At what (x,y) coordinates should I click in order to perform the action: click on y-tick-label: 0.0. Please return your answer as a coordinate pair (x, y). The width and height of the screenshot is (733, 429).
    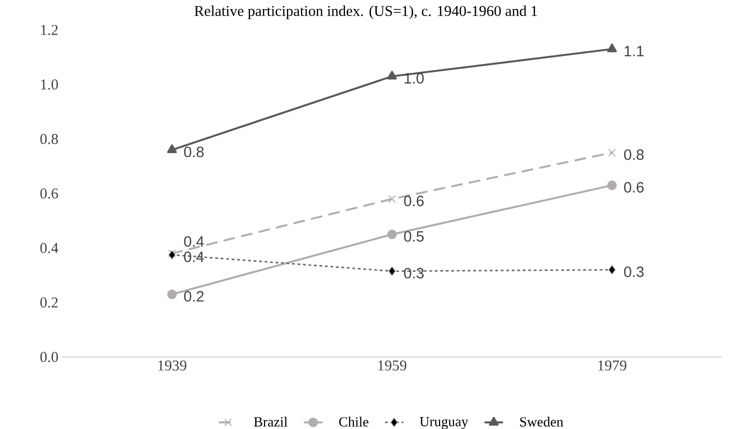
    Looking at the image, I should click on (49, 357).